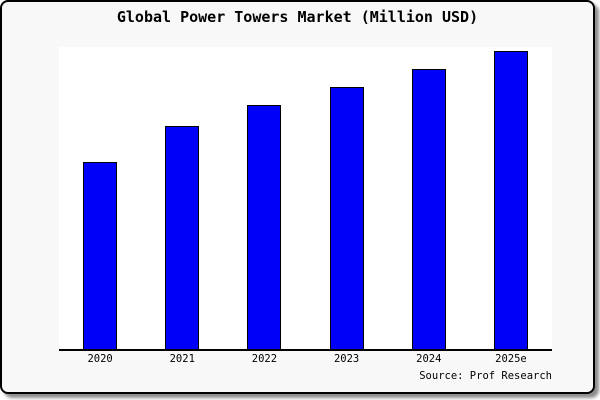 Image resolution: width=600 pixels, height=400 pixels. I want to click on source-note: Source: Prof Research, so click(485, 376).